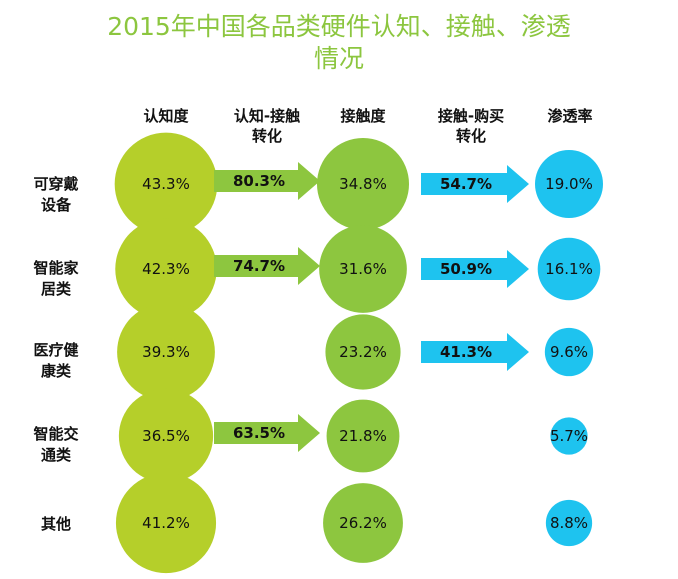 The height and width of the screenshot is (579, 678). Describe the element at coordinates (570, 116) in the screenshot. I see `header-penetration: 渗透率` at that location.